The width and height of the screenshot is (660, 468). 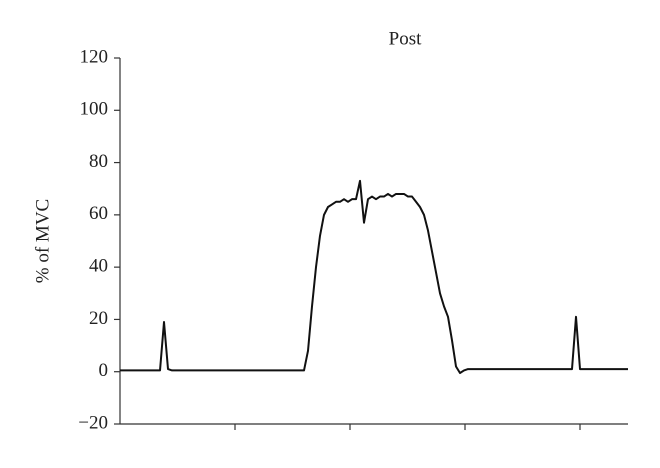 What do you see at coordinates (405, 38) in the screenshot?
I see `chart-title: Post` at bounding box center [405, 38].